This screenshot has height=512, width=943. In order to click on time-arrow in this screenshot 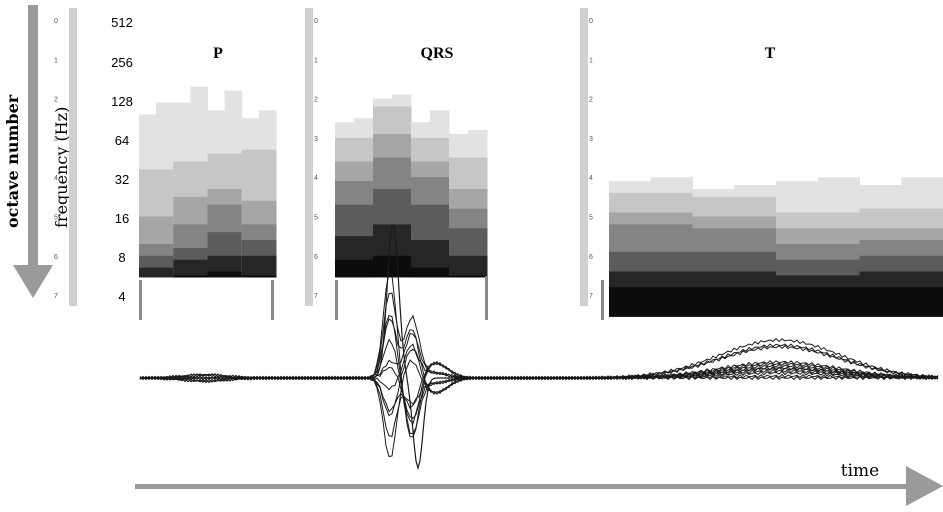, I will do `click(539, 486)`.